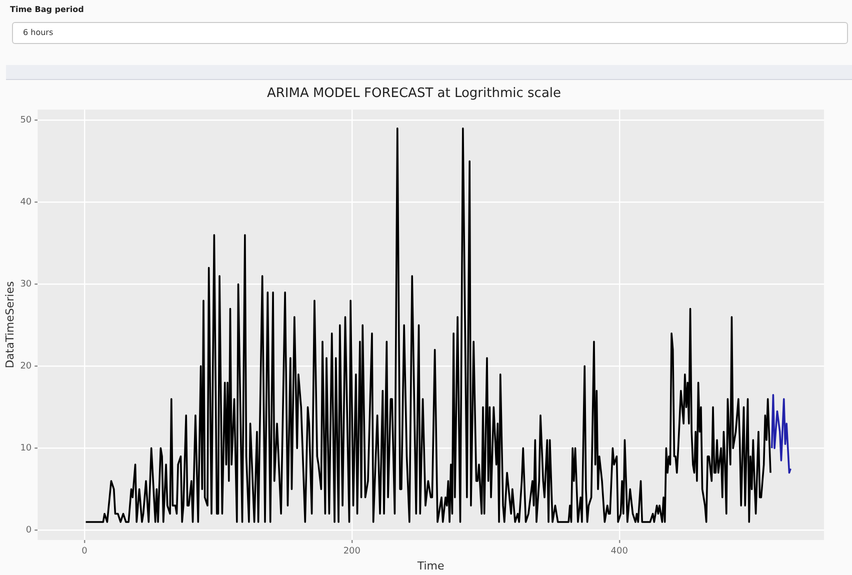 The height and width of the screenshot is (575, 852). Describe the element at coordinates (352, 551) in the screenshot. I see `x-tick-label: 200` at that location.